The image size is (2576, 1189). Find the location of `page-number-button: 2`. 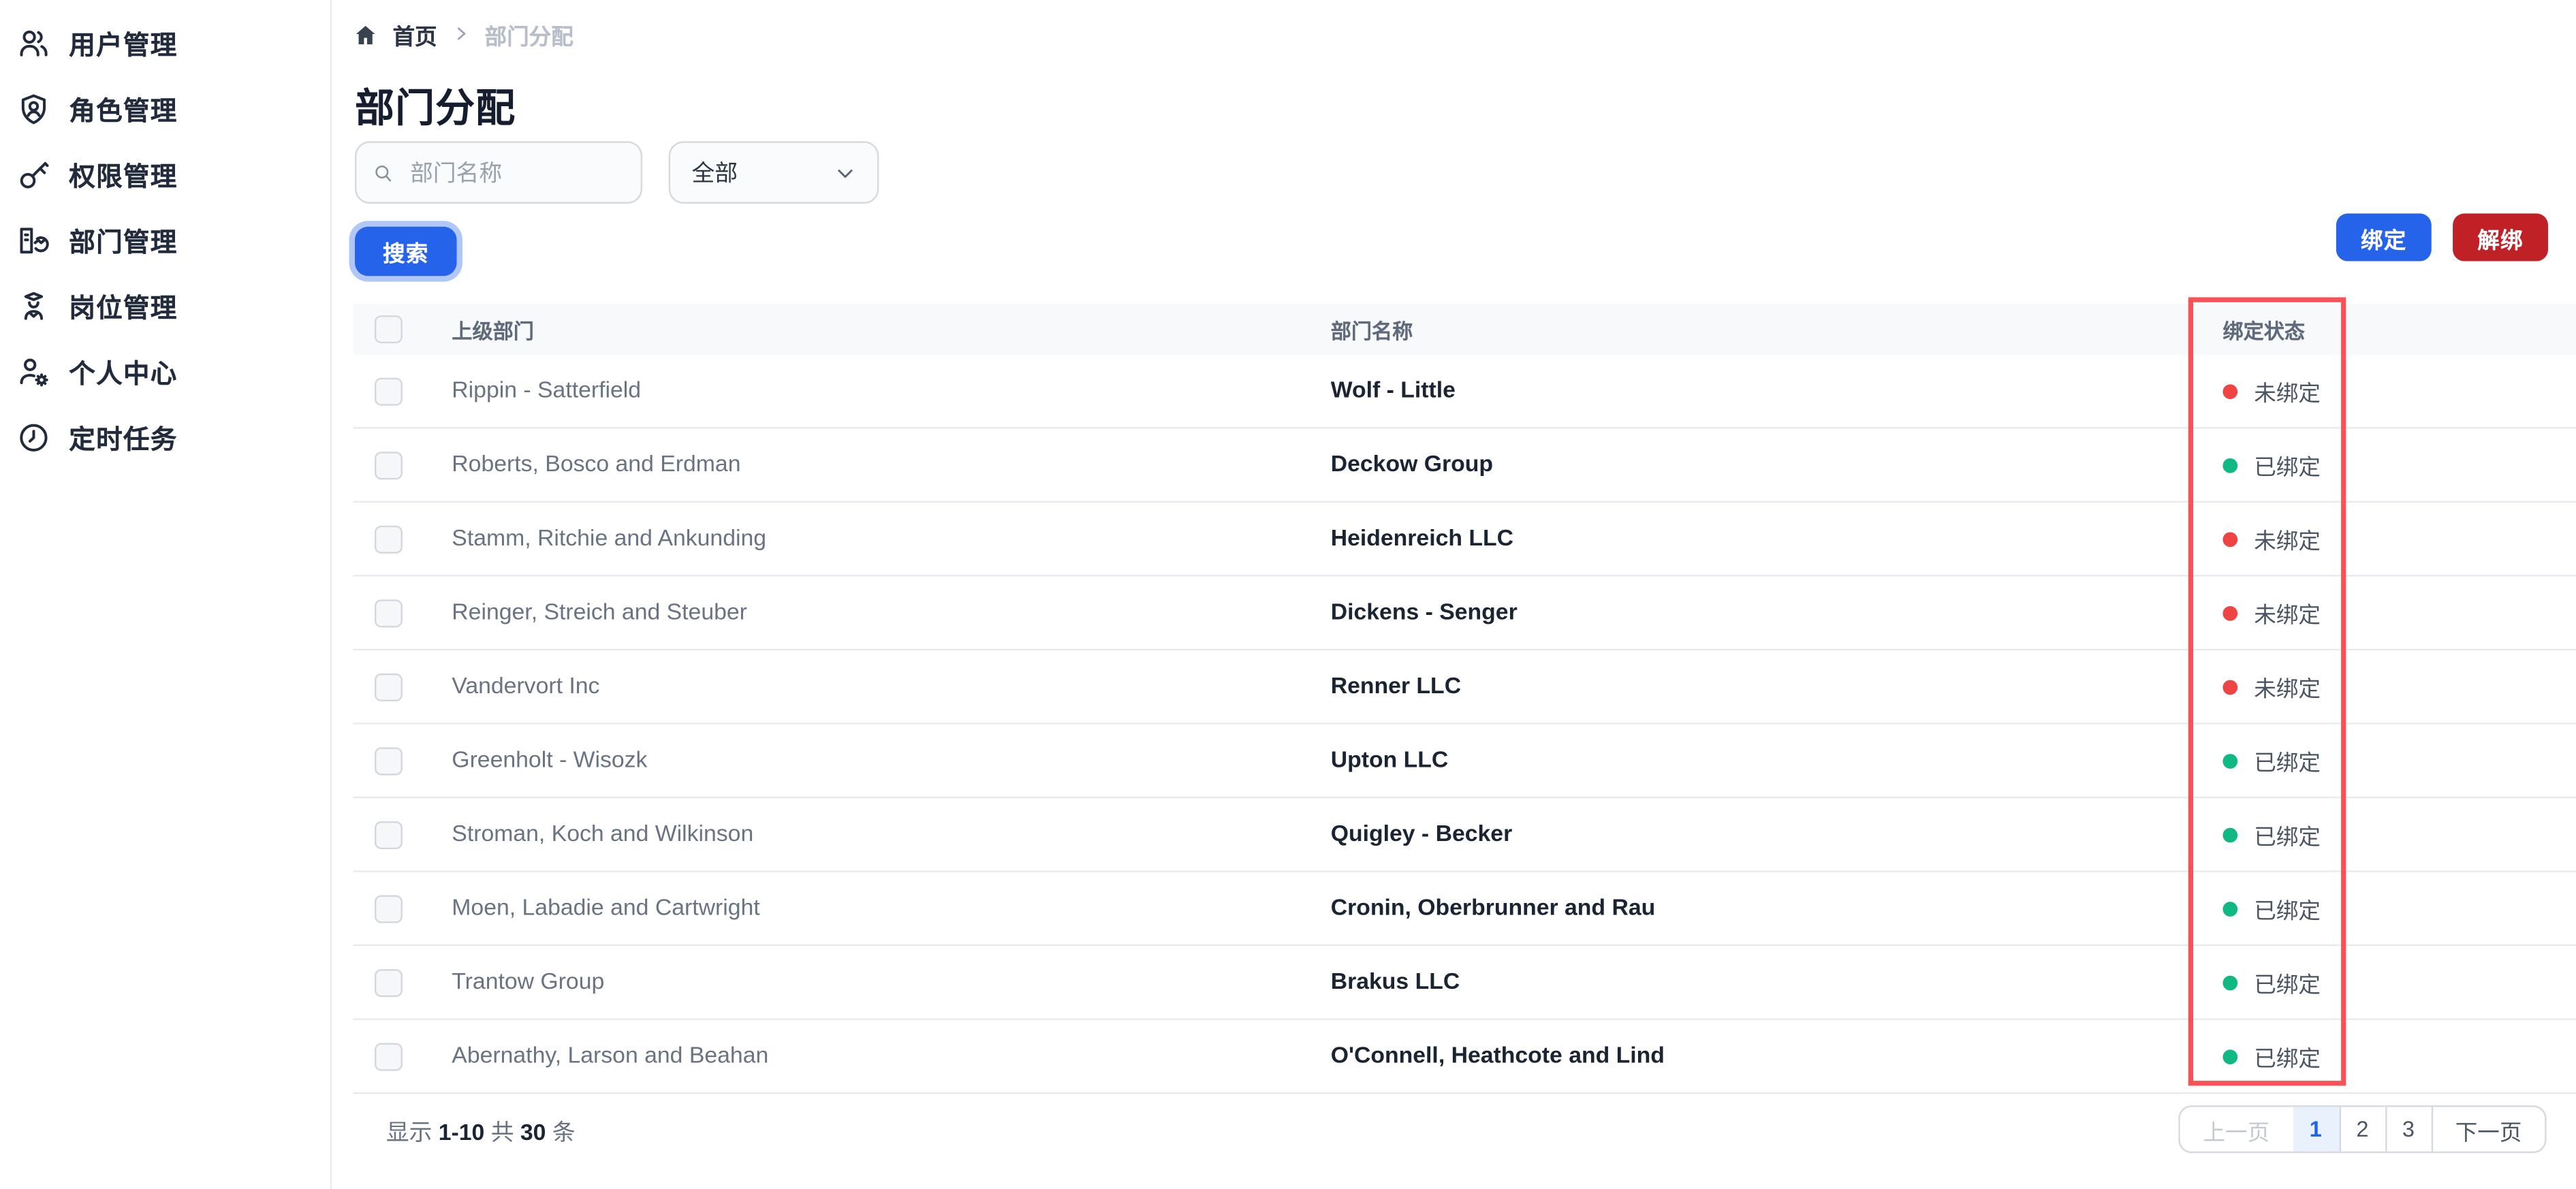

page-number-button: 2 is located at coordinates (2361, 1129).